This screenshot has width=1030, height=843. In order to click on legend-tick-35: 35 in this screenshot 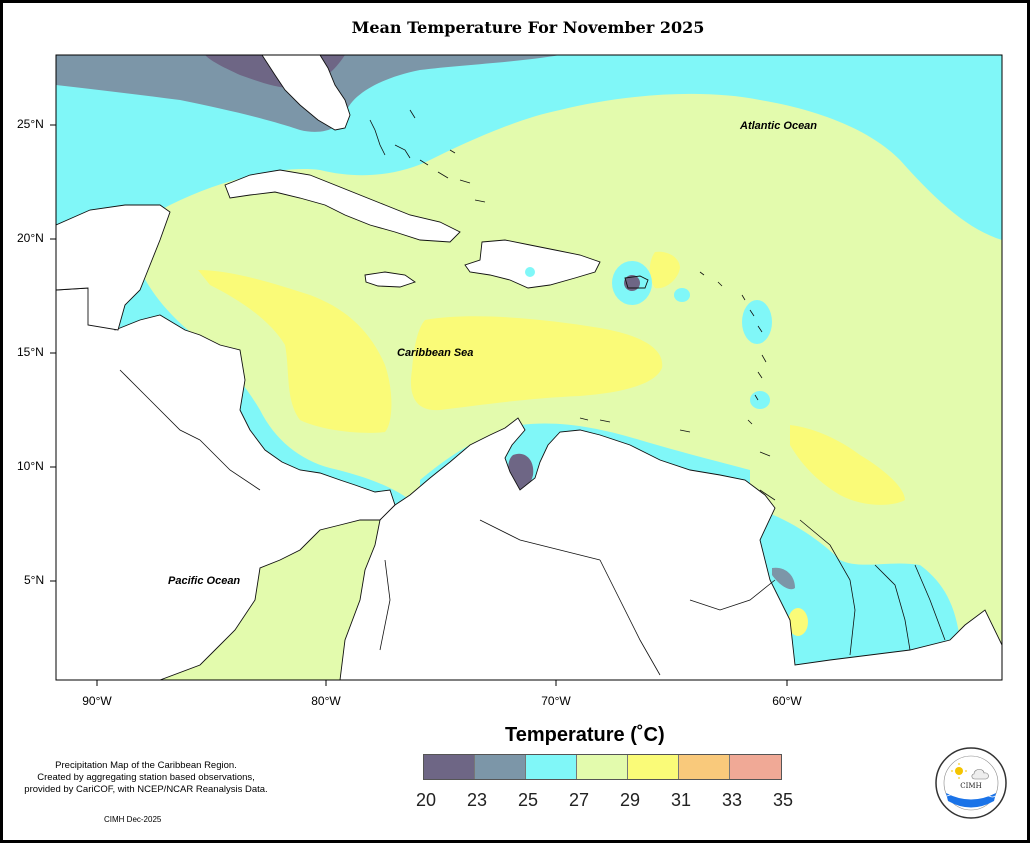, I will do `click(783, 800)`.